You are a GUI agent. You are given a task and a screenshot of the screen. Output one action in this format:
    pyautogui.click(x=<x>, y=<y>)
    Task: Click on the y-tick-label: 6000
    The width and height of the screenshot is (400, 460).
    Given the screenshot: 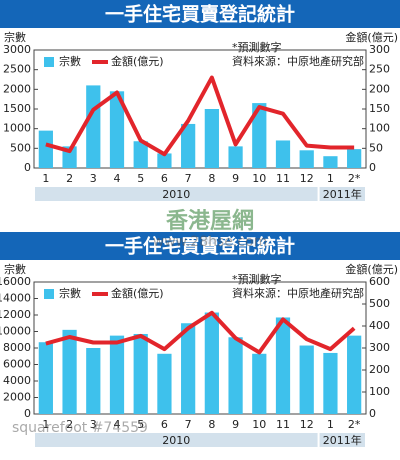 What is the action you would take?
    pyautogui.click(x=17, y=364)
    